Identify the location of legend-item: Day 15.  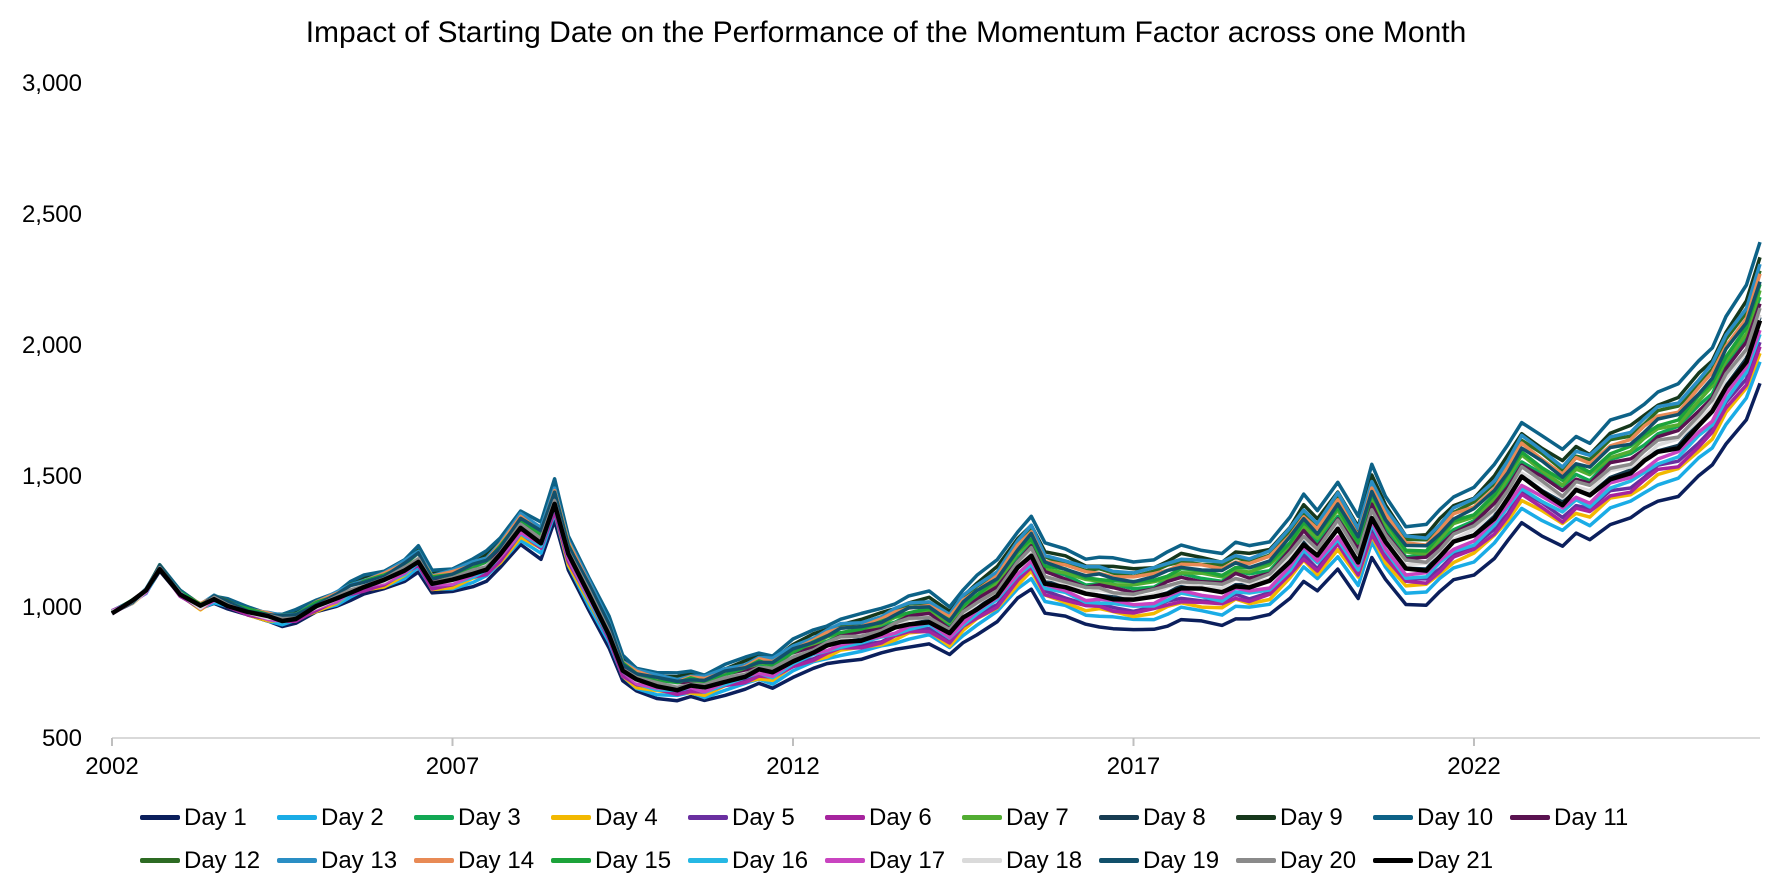
(619, 861).